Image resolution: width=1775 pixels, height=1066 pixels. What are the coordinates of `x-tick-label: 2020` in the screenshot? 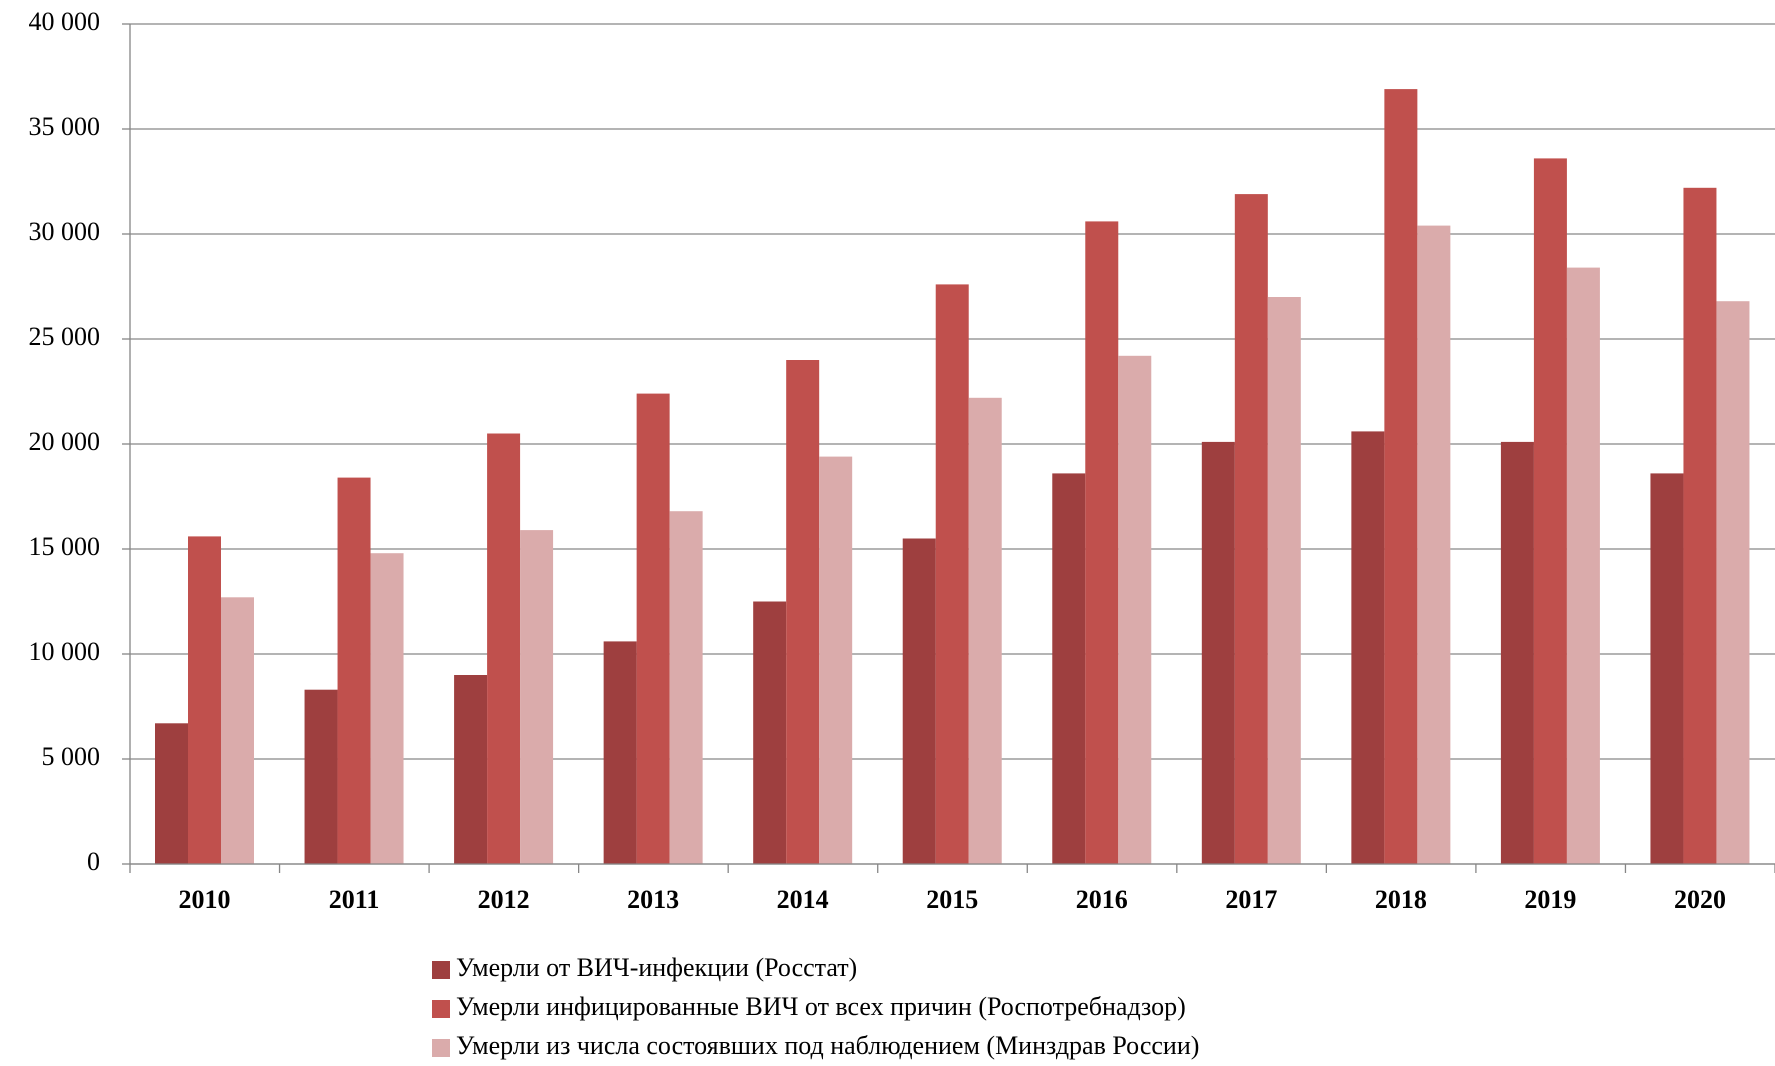 It's located at (1700, 899).